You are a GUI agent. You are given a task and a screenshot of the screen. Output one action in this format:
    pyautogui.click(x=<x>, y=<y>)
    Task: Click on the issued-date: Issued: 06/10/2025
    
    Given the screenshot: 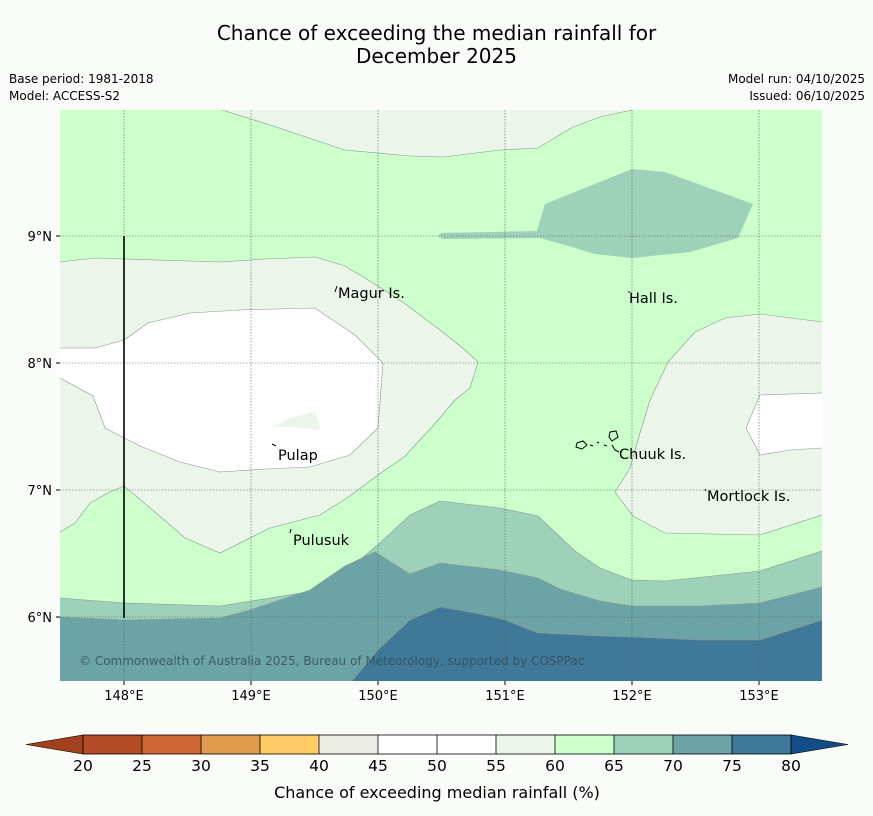 What is the action you would take?
    pyautogui.click(x=807, y=96)
    